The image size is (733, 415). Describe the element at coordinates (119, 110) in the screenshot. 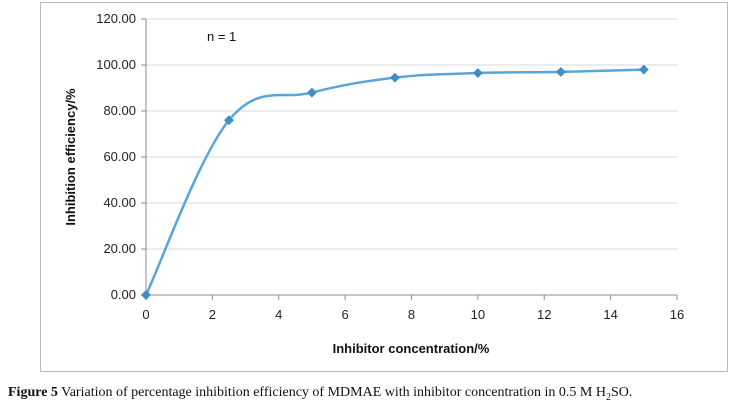

I see `y-tick-label: 80.00` at that location.